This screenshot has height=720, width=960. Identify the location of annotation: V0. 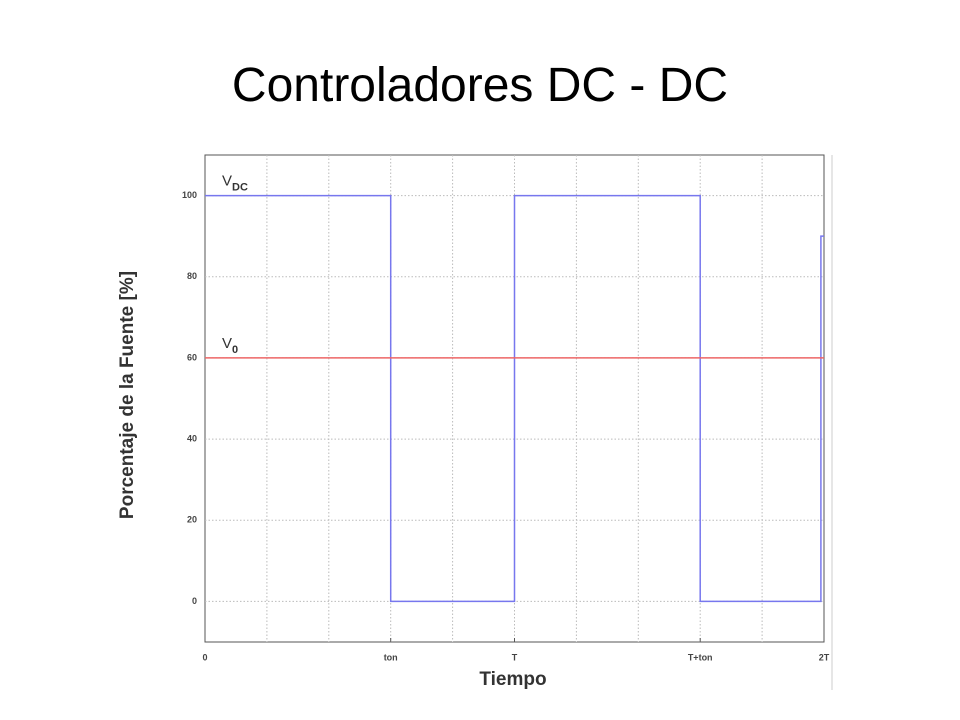
(230, 345).